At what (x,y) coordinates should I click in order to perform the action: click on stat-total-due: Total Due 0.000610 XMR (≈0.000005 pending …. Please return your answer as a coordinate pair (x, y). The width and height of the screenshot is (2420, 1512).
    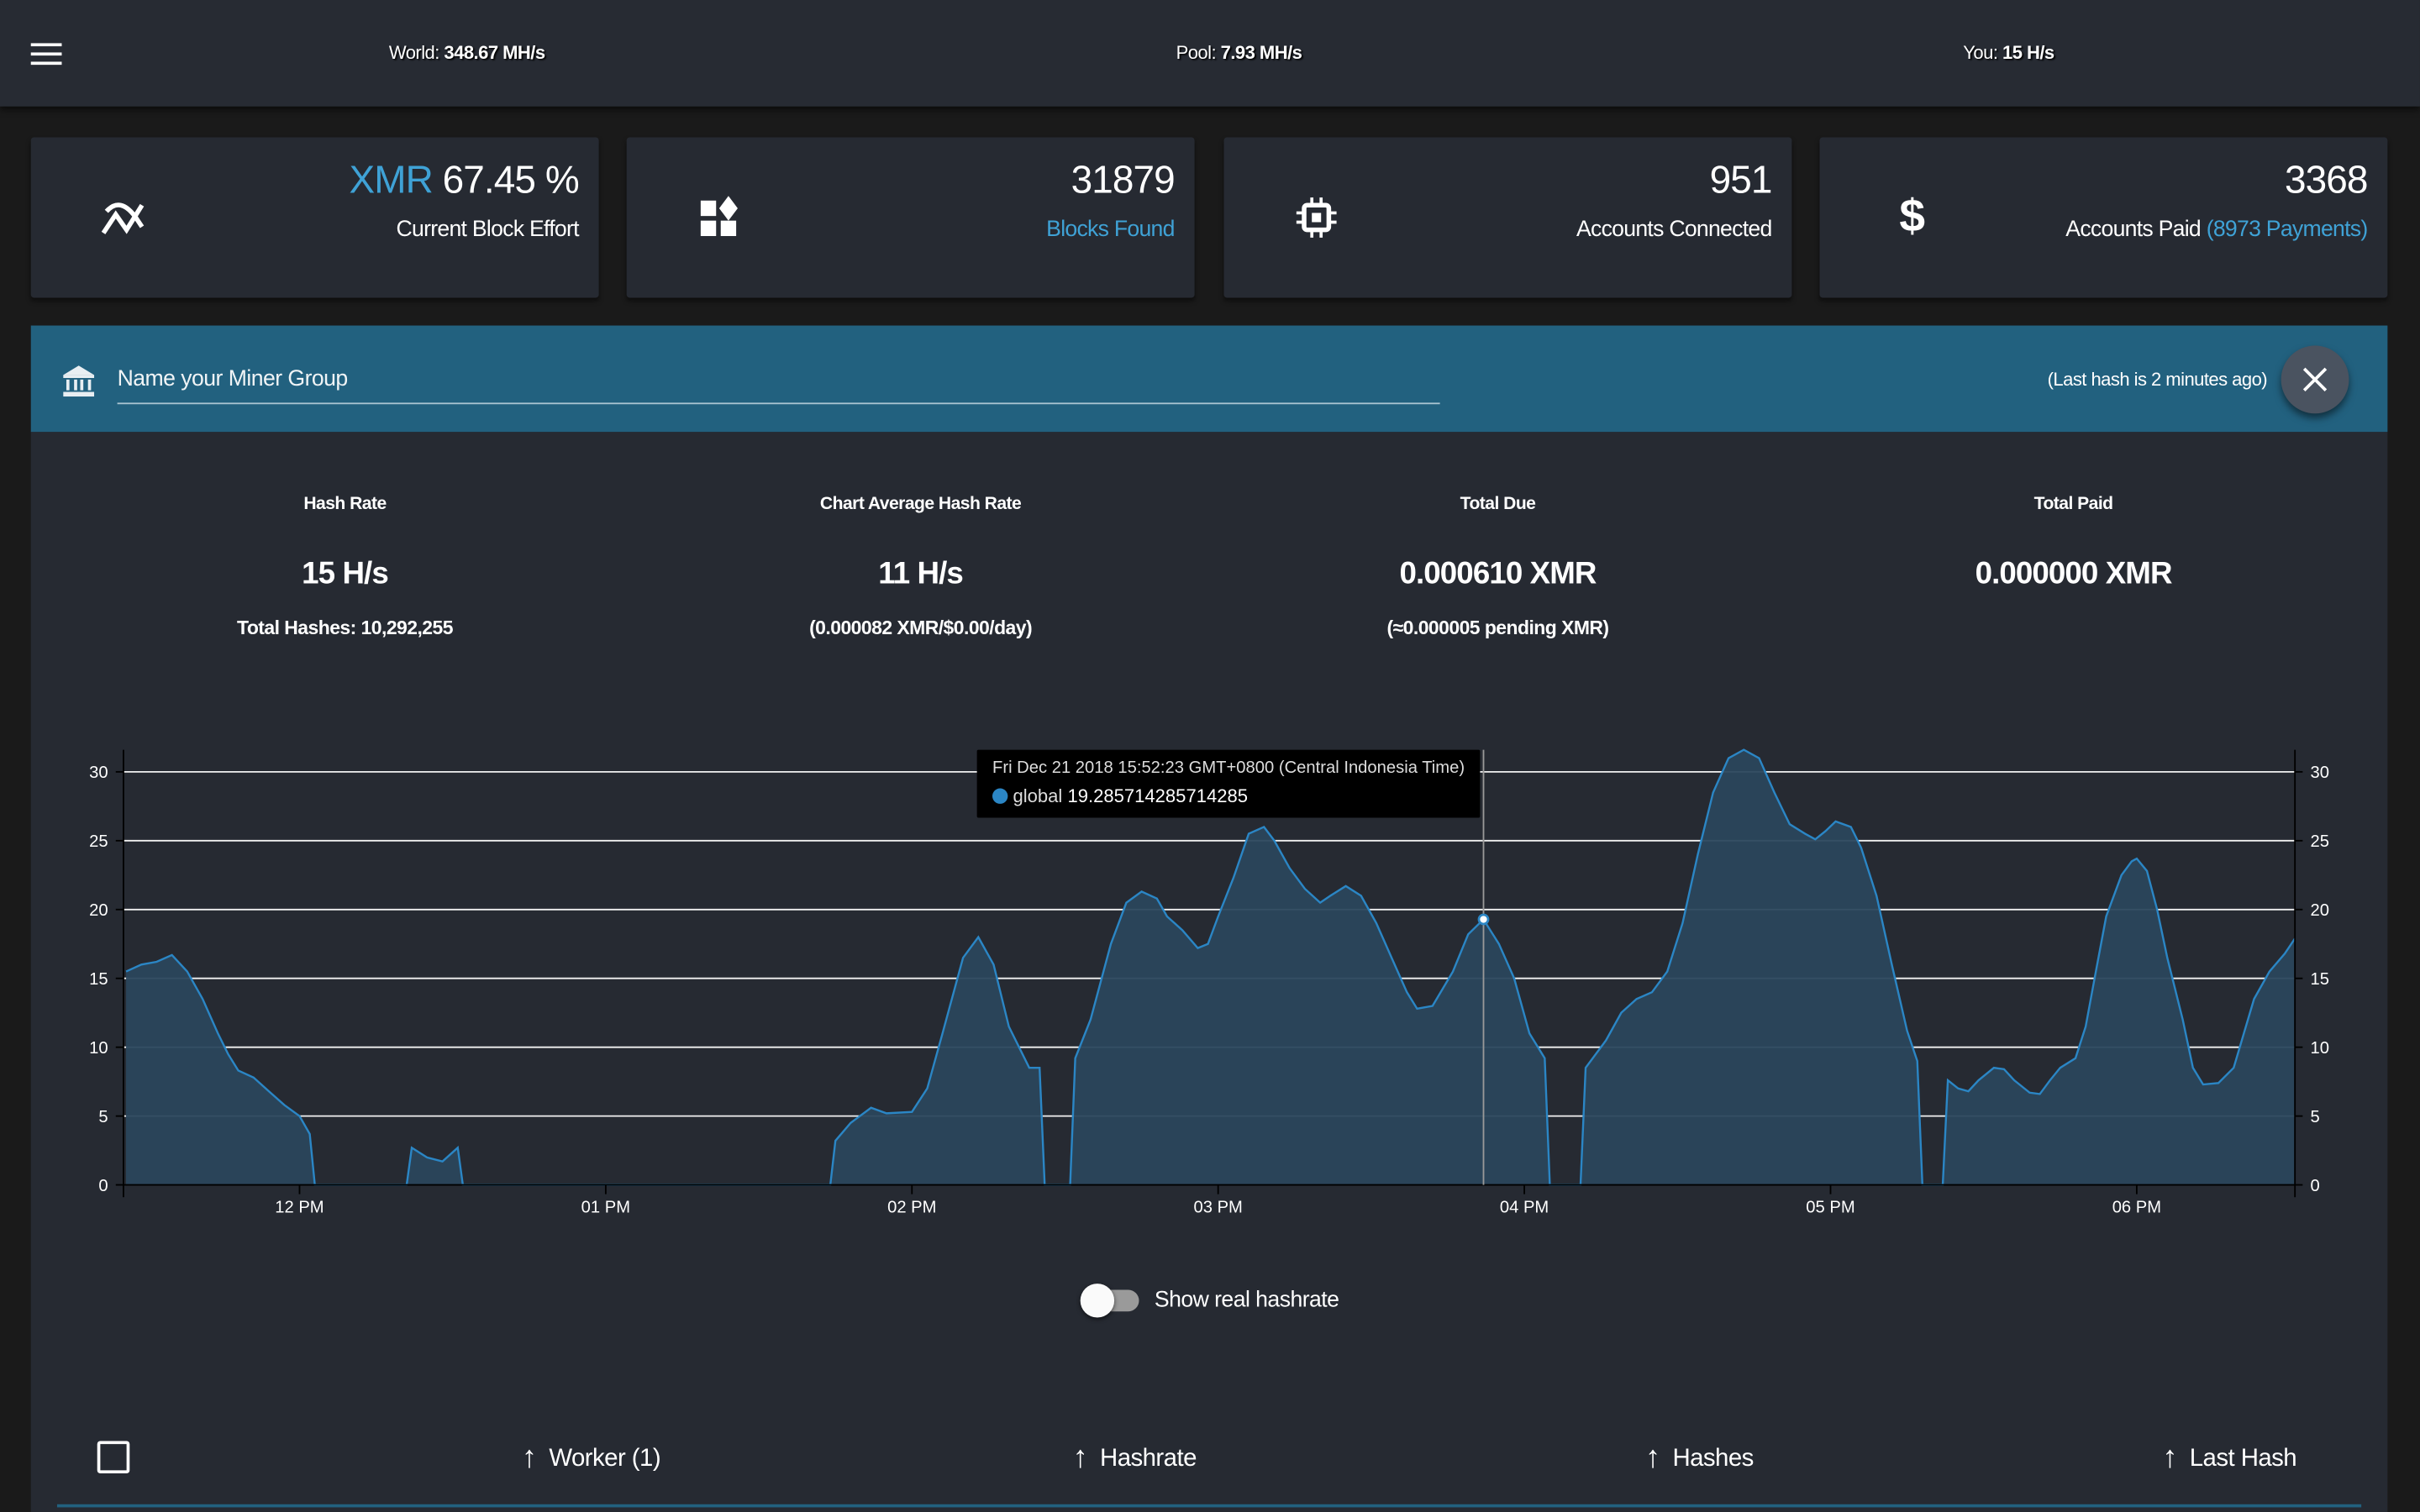
    Looking at the image, I should click on (1498, 567).